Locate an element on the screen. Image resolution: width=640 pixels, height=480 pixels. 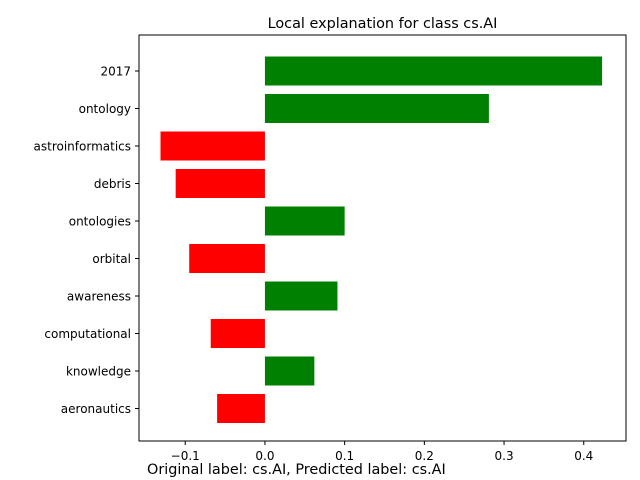
bar-ontologies is located at coordinates (304, 221).